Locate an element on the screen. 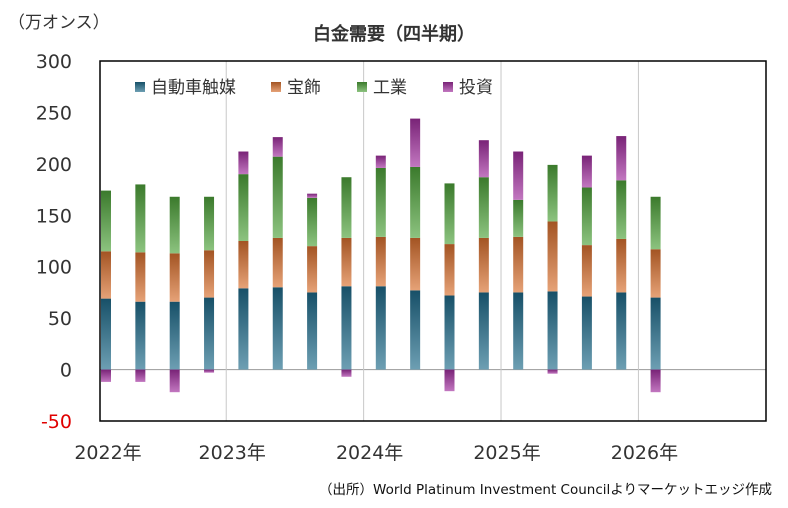 This screenshot has height=508, width=788. legend-label: 工業 is located at coordinates (390, 88).